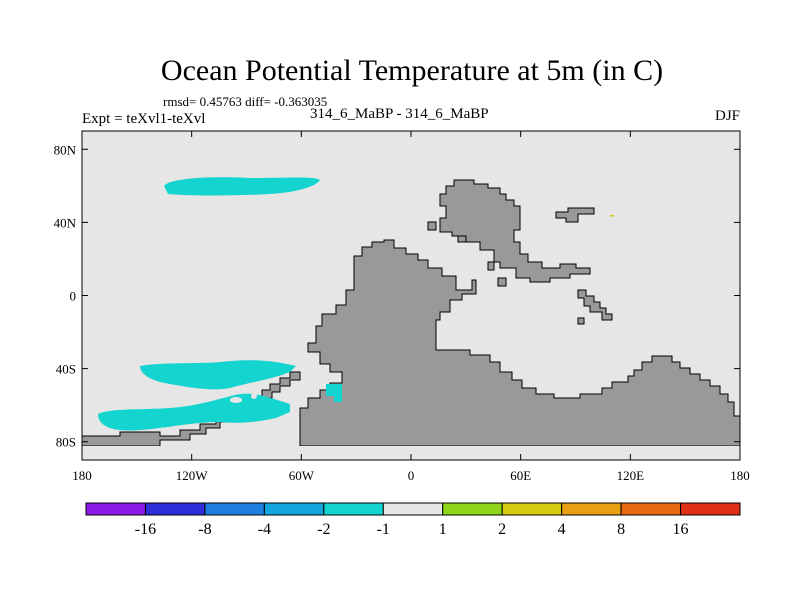  Describe the element at coordinates (520, 475) in the screenshot. I see `x-tick-label: 60E` at that location.